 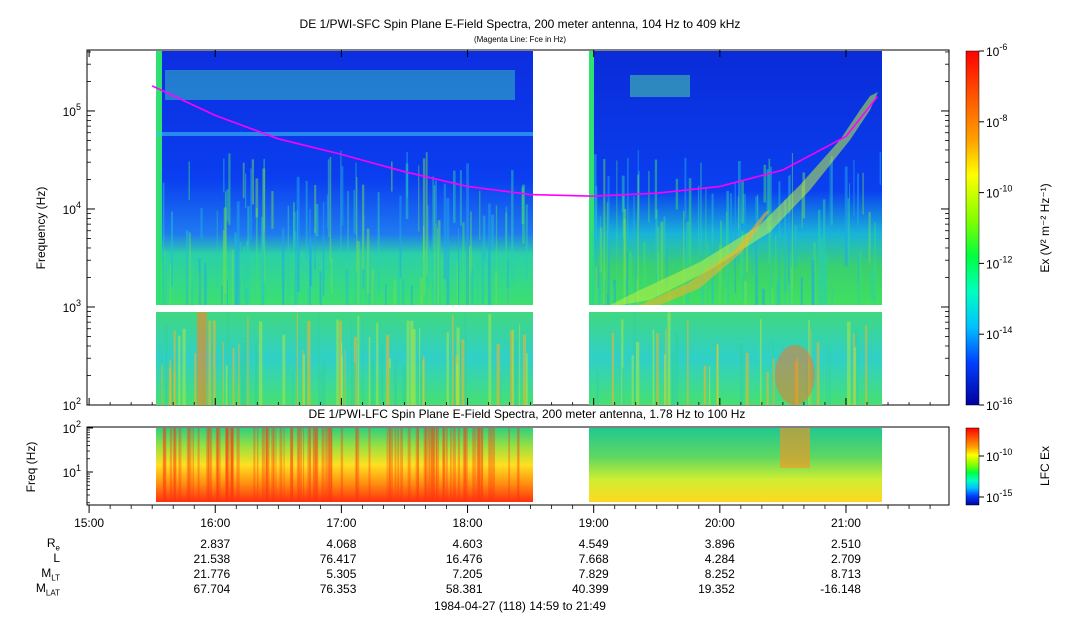 I want to click on ephemeris-value: 19.352, so click(x=716, y=589).